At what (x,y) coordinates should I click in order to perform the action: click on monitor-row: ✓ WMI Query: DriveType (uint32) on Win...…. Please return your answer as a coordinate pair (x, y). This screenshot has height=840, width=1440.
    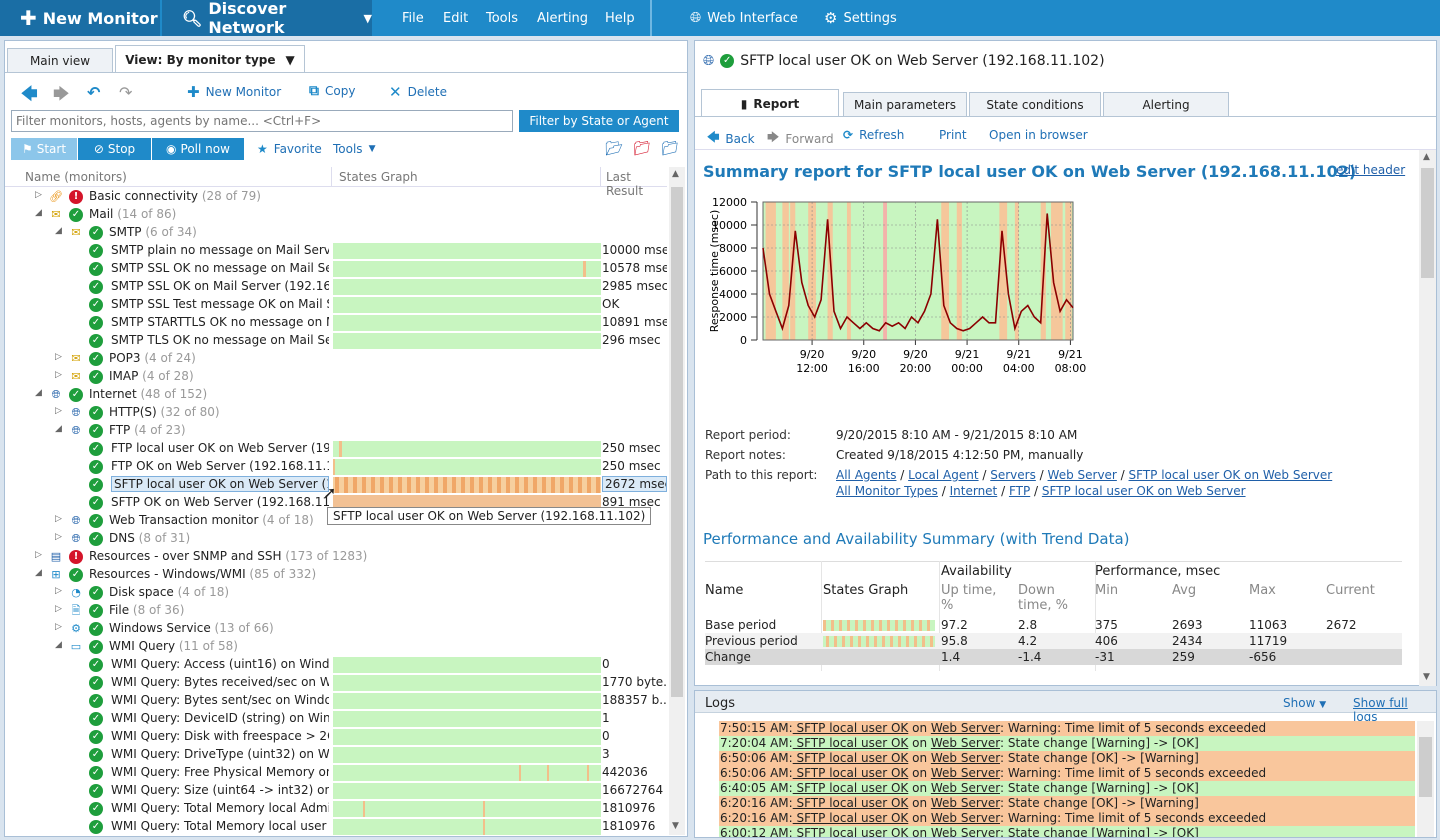
    Looking at the image, I should click on (336, 755).